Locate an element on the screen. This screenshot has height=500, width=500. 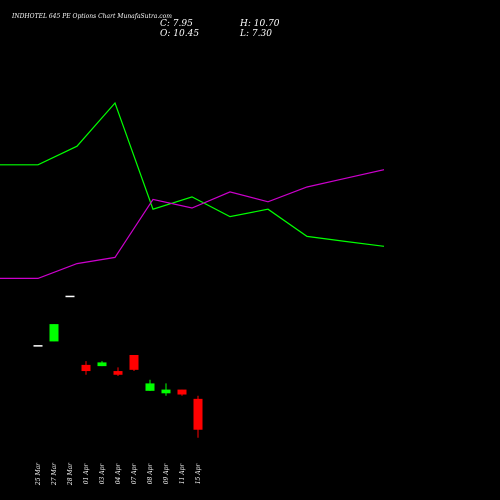
candle-03-apr is located at coordinates (102, 364).